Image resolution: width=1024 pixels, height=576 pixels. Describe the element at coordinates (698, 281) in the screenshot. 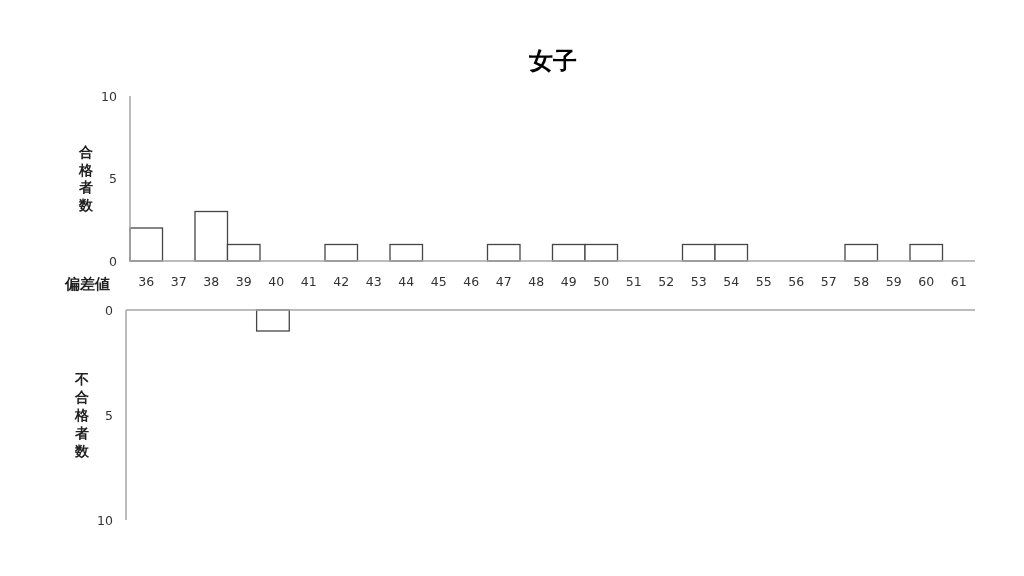

I see `x-tick-label: 53` at that location.